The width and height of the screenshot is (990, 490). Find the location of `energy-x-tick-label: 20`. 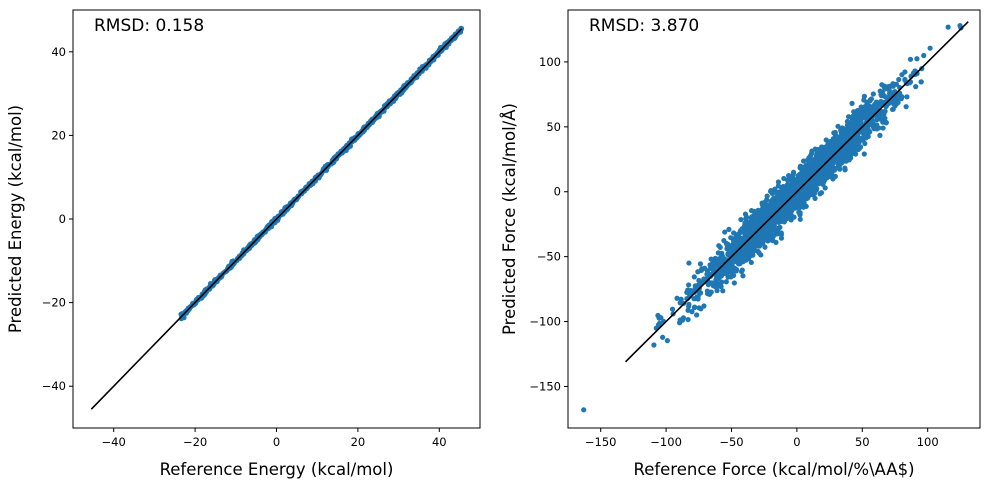

energy-x-tick-label: 20 is located at coordinates (358, 442).